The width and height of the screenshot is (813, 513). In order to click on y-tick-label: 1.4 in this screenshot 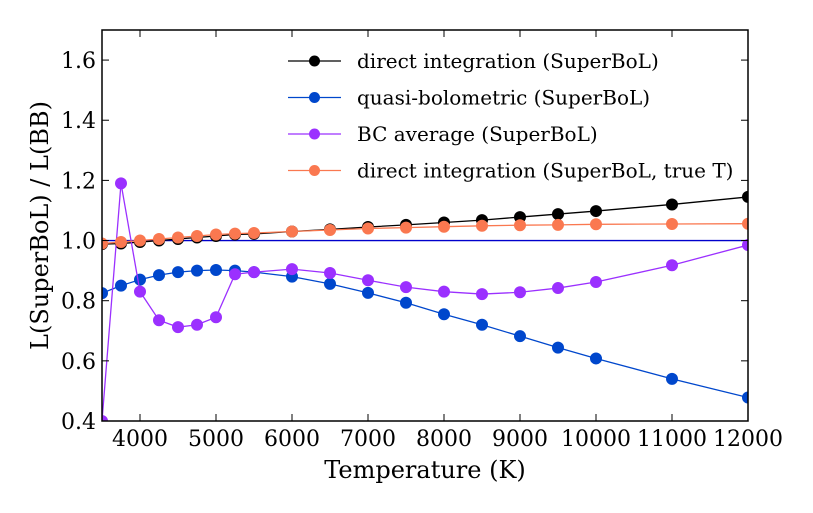, I will do `click(78, 121)`.